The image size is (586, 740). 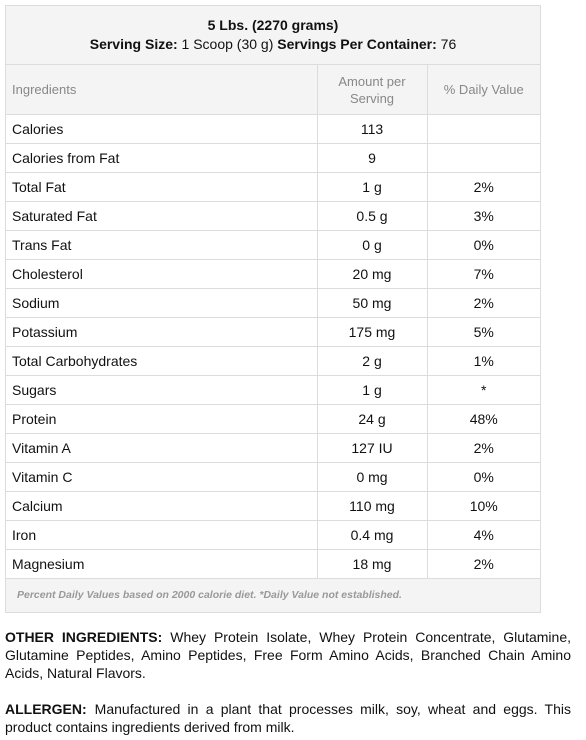 What do you see at coordinates (162, 390) in the screenshot?
I see `nutrient-name: Sugars` at bounding box center [162, 390].